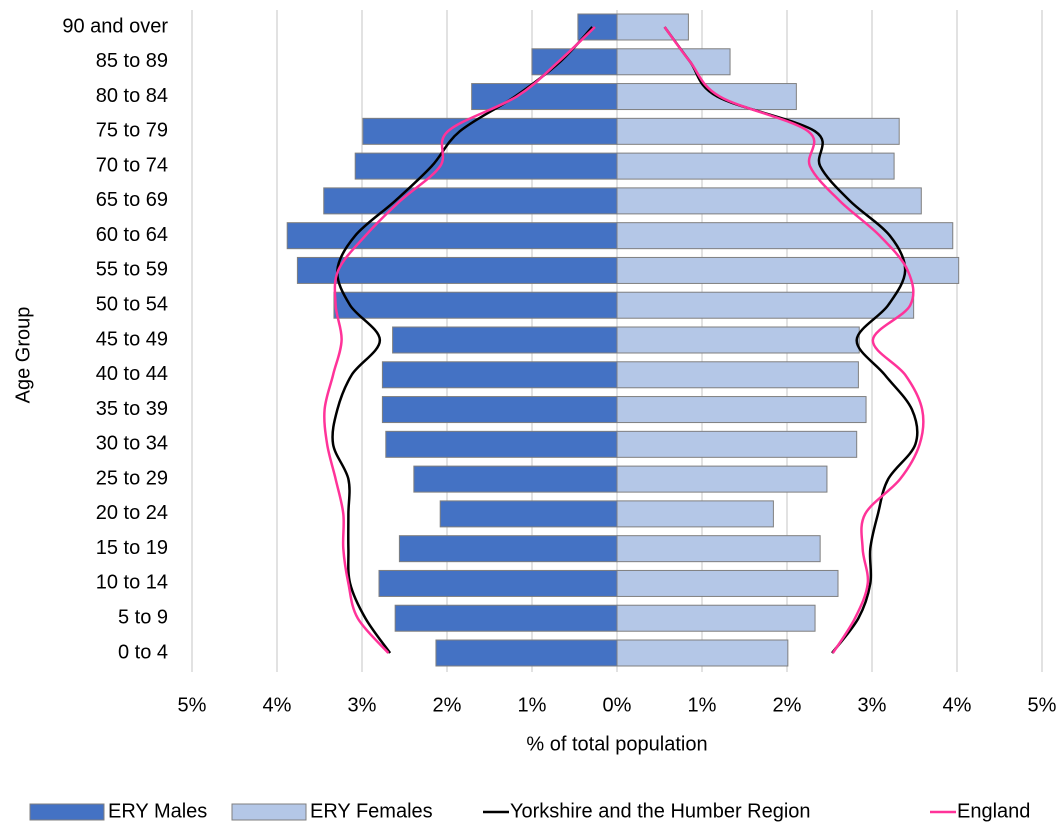  What do you see at coordinates (132, 444) in the screenshot?
I see `y-tick-label: 30 to 34` at bounding box center [132, 444].